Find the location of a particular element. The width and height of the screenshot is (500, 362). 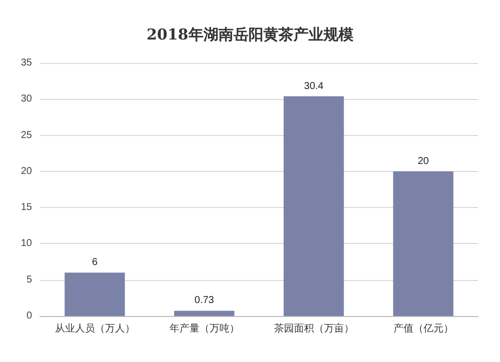

y-tick-label: 20 is located at coordinates (26, 171).